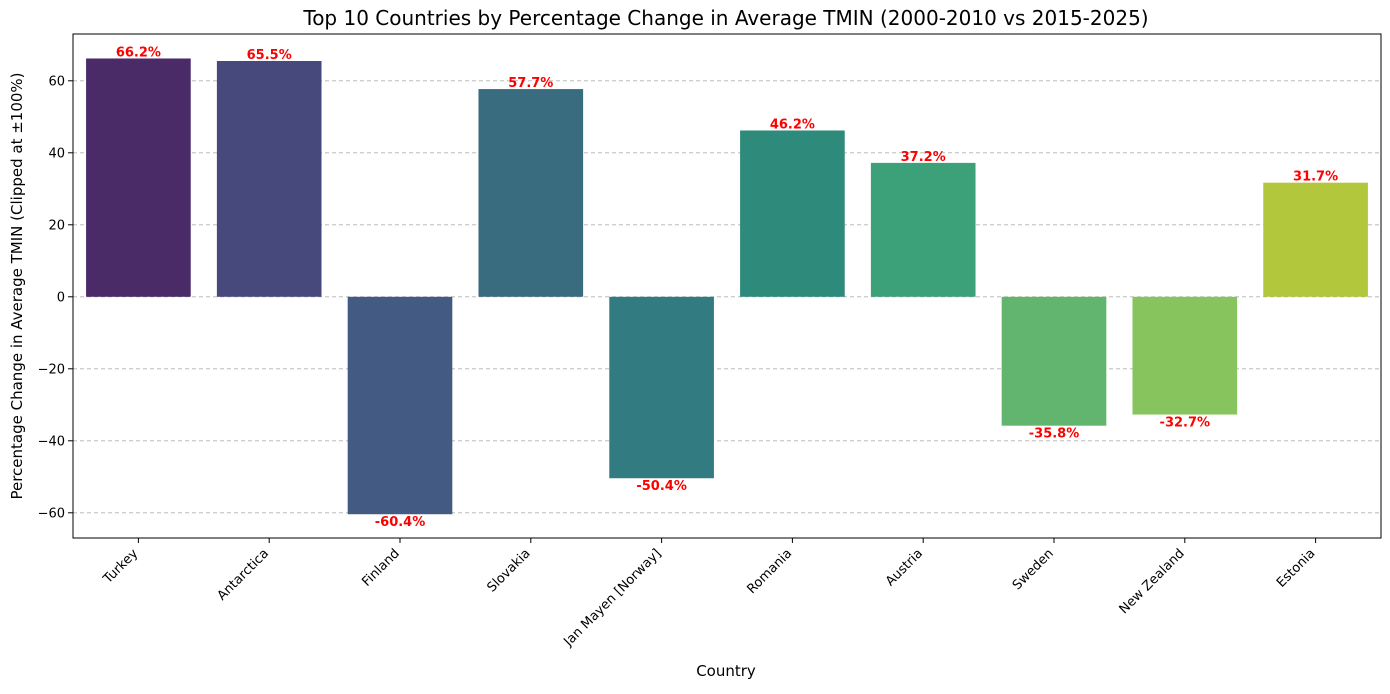 The width and height of the screenshot is (1390, 694). What do you see at coordinates (1033, 569) in the screenshot?
I see `x-tick-label: Sweden` at bounding box center [1033, 569].